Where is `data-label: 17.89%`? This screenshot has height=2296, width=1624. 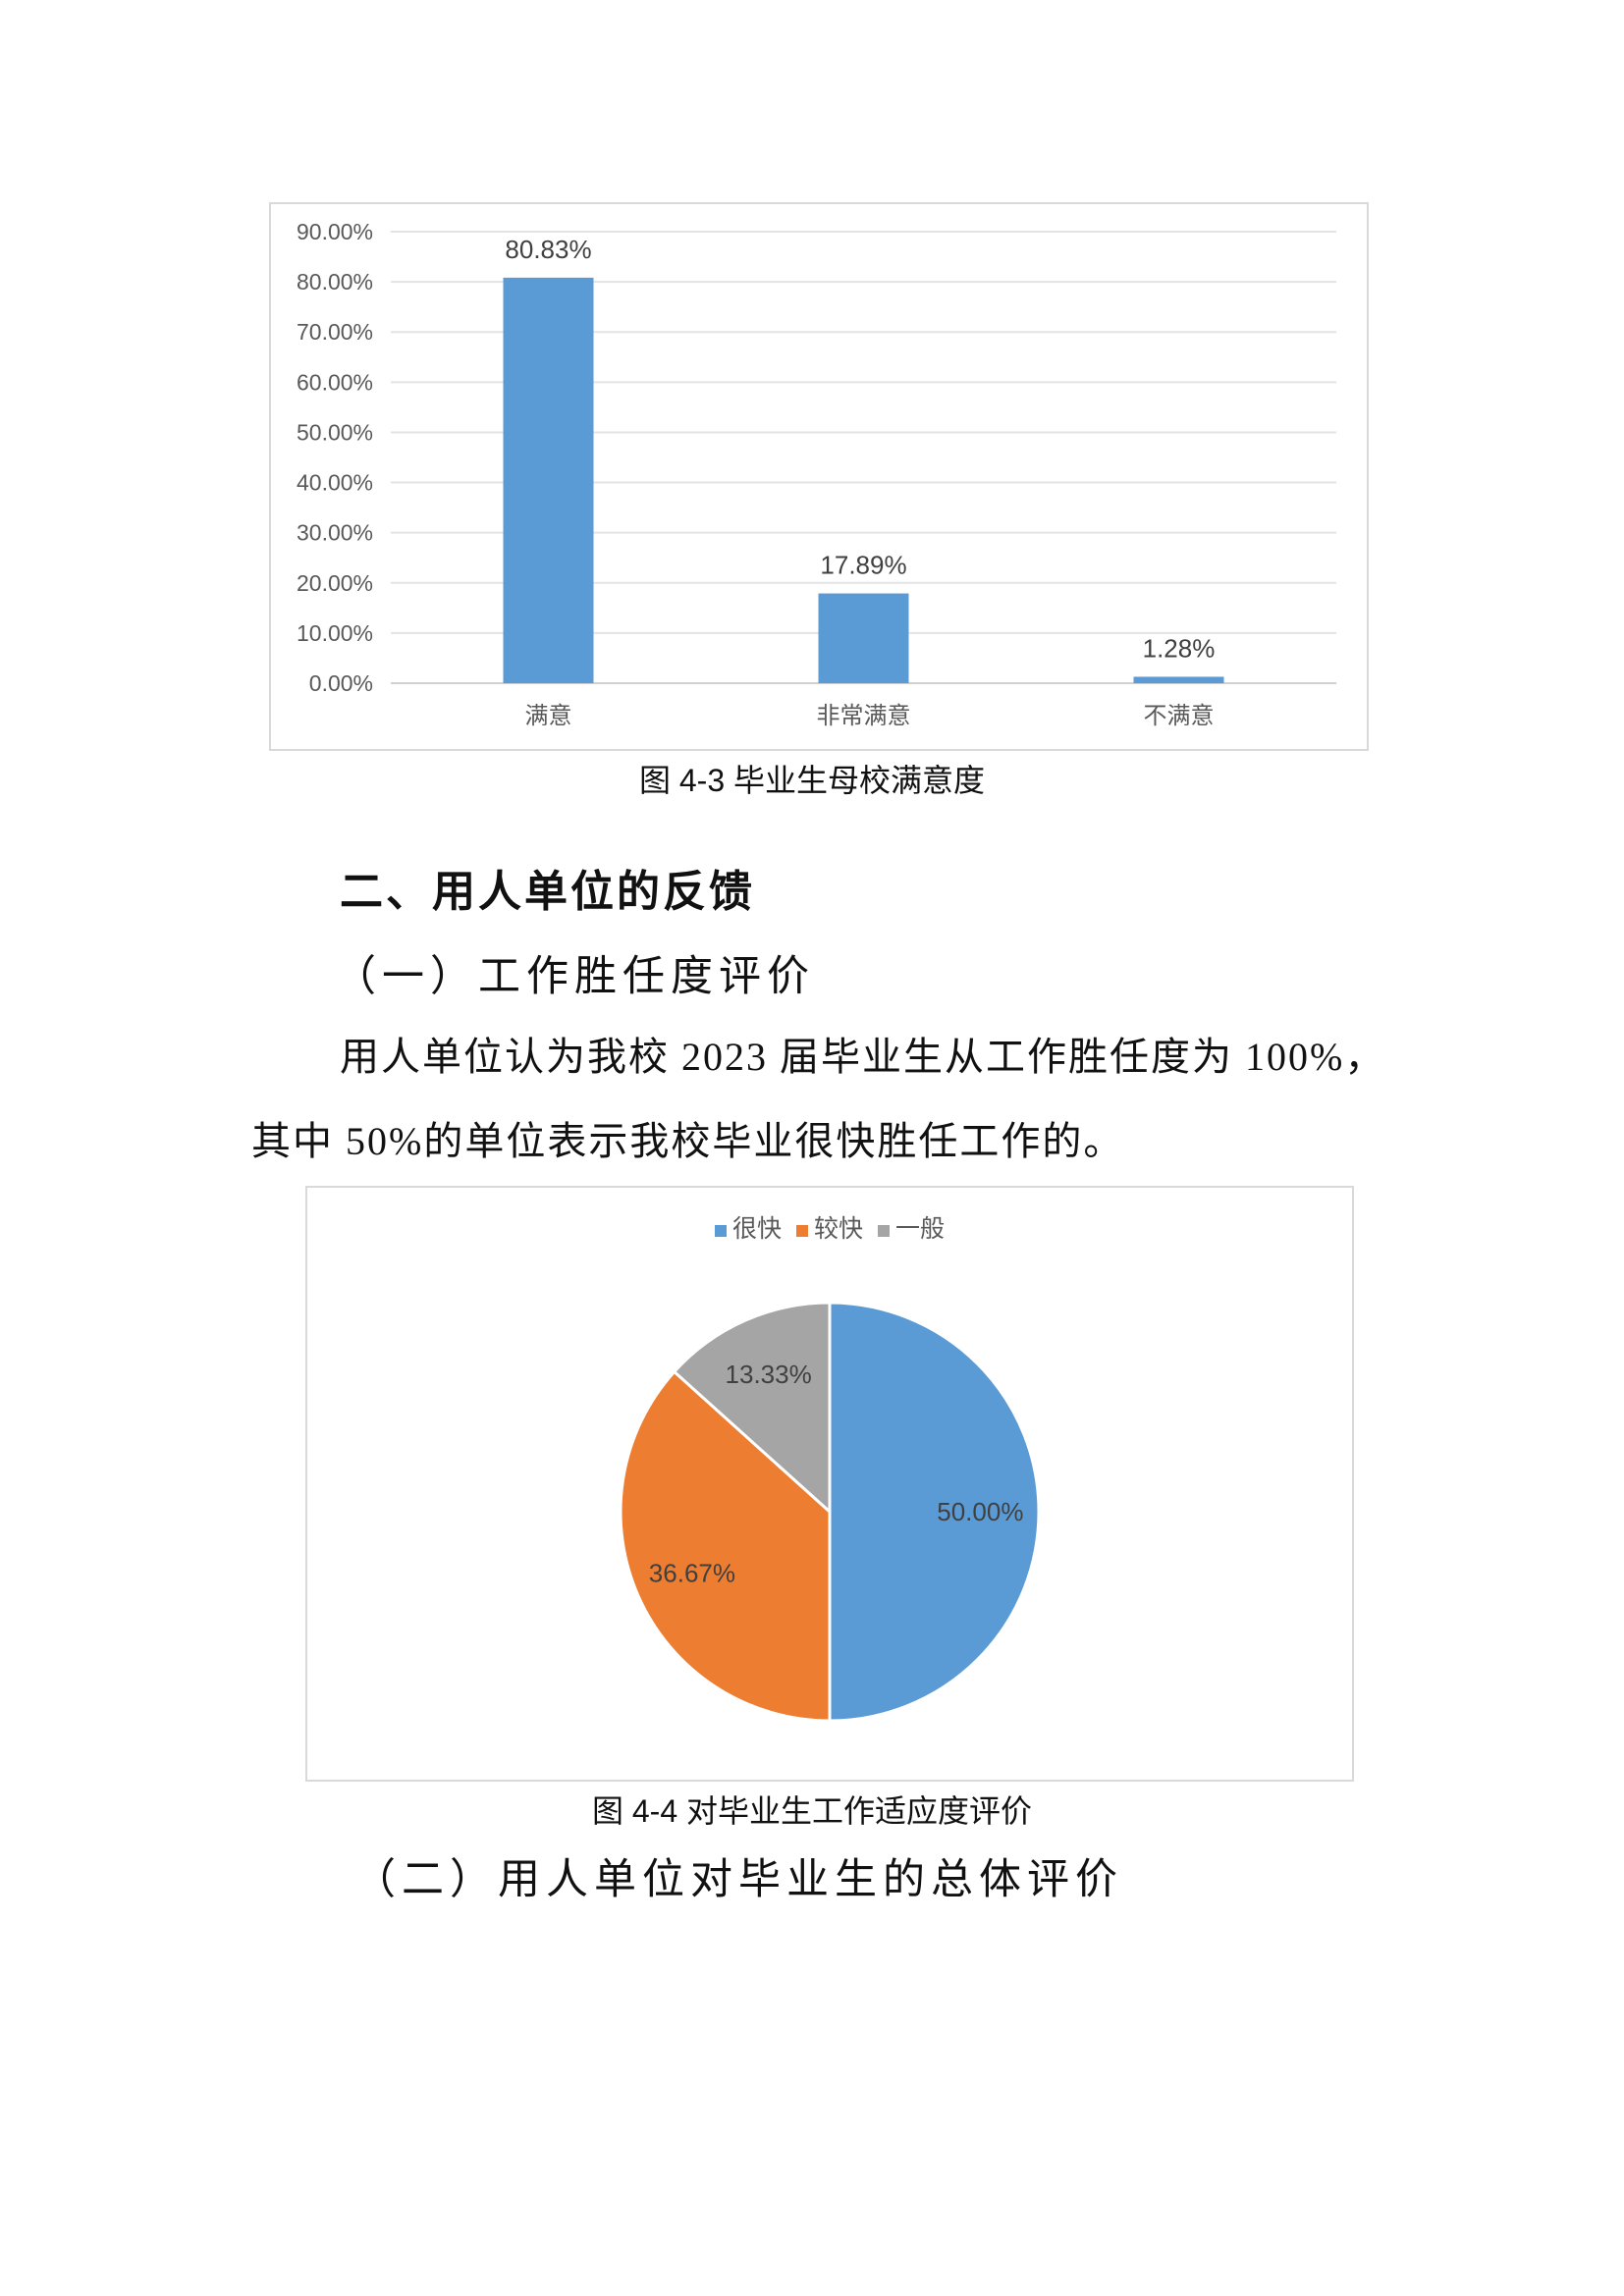 data-label: 17.89% is located at coordinates (863, 565).